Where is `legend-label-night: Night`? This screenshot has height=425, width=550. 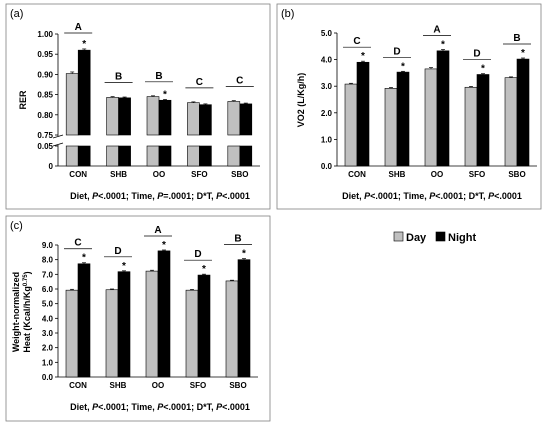
legend-label-night: Night is located at coordinates (462, 238).